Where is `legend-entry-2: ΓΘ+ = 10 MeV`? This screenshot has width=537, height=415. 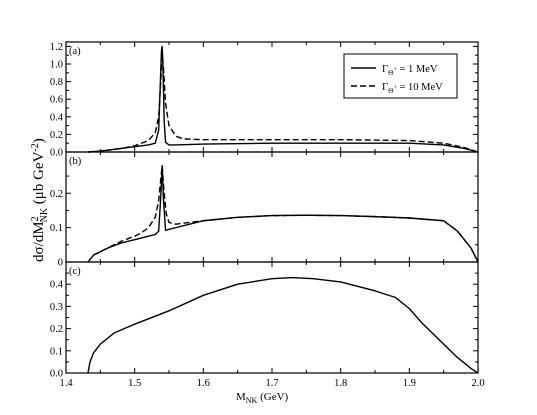
legend-entry-2: ΓΘ+ = 10 MeV is located at coordinates (412, 88).